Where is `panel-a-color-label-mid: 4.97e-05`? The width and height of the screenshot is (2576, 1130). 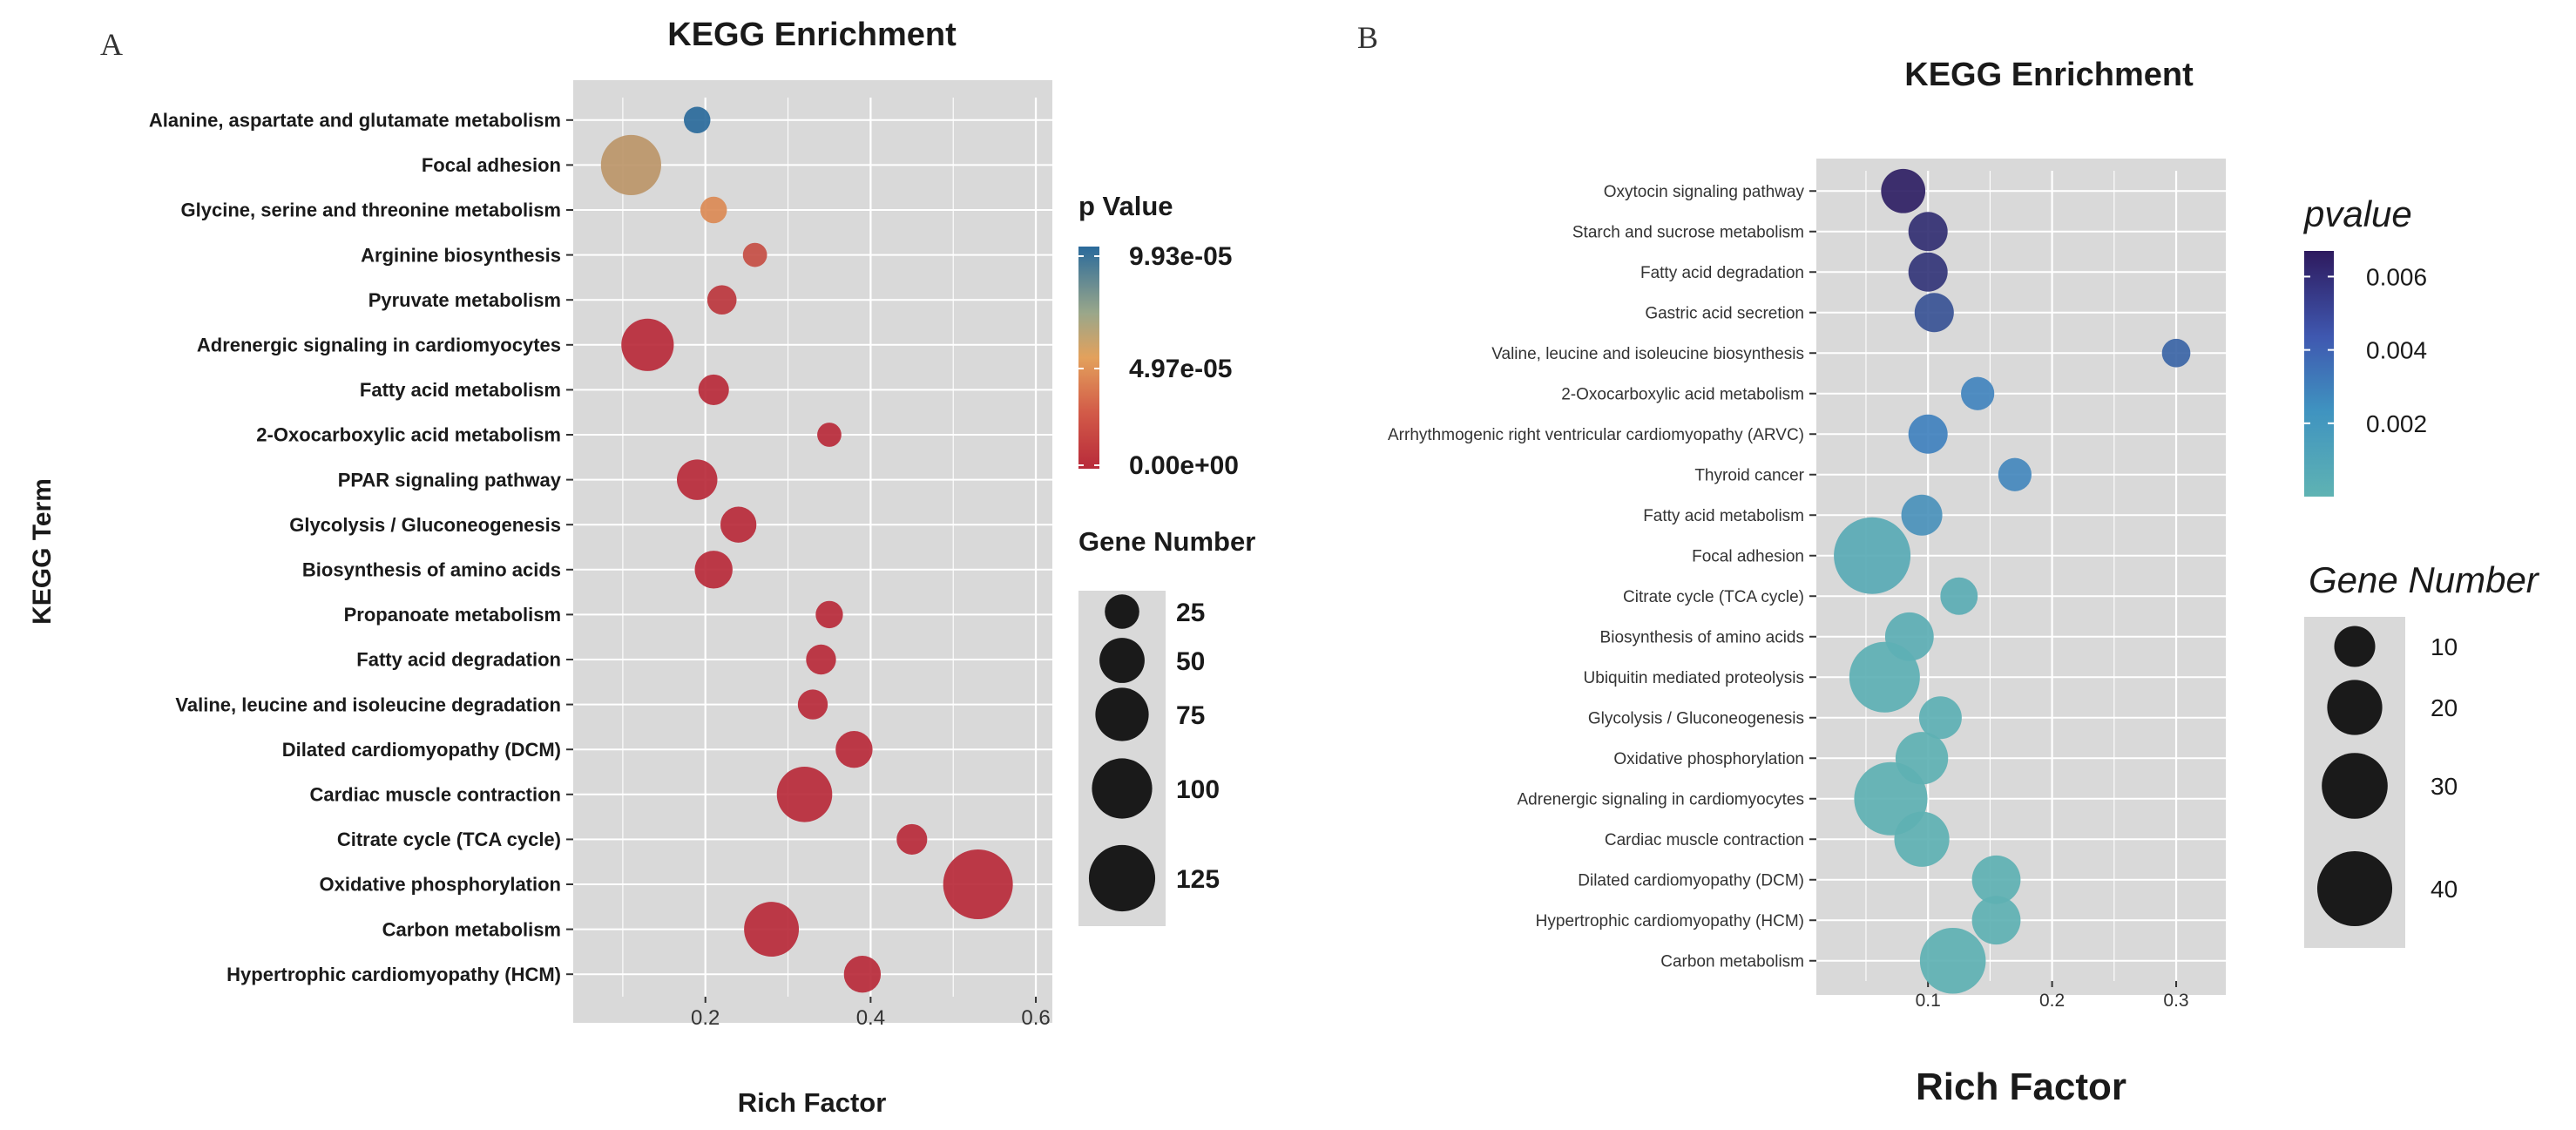
panel-a-color-label-mid: 4.97e-05 is located at coordinates (1180, 369).